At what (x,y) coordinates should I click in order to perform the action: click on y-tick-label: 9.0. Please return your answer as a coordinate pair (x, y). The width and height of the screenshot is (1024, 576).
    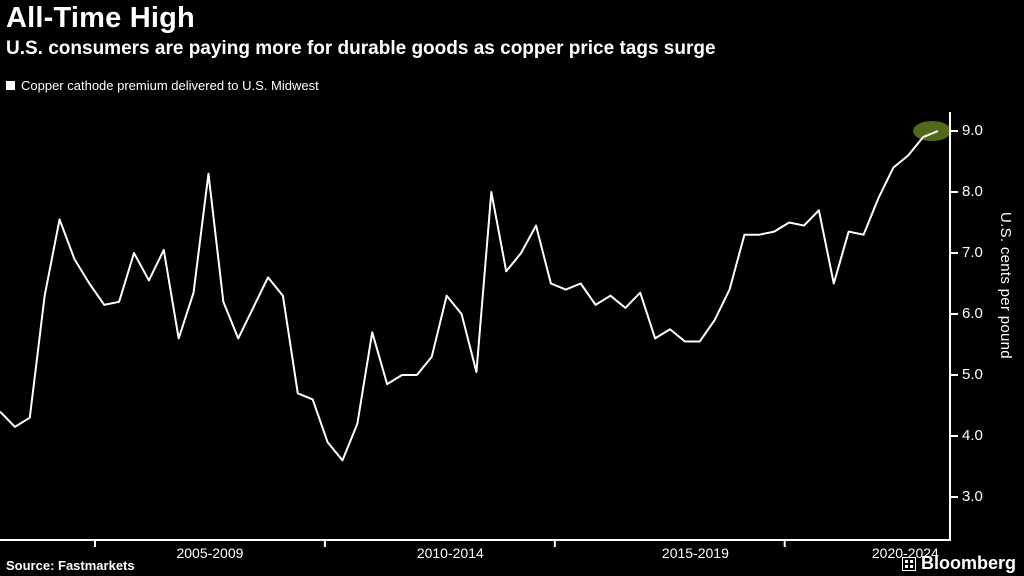
    Looking at the image, I should click on (972, 130).